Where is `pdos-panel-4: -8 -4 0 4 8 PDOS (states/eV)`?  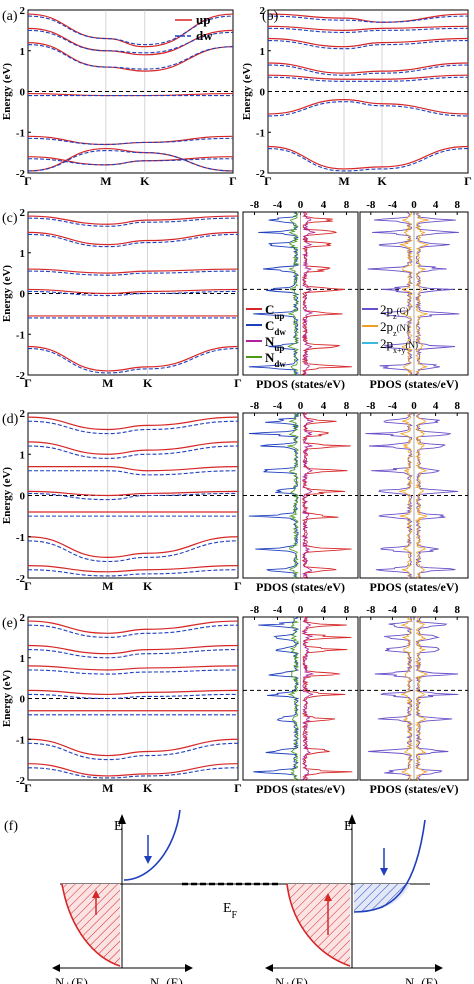 pdos-panel-4: -8 -4 0 4 8 PDOS (states/eV) is located at coordinates (300, 700).